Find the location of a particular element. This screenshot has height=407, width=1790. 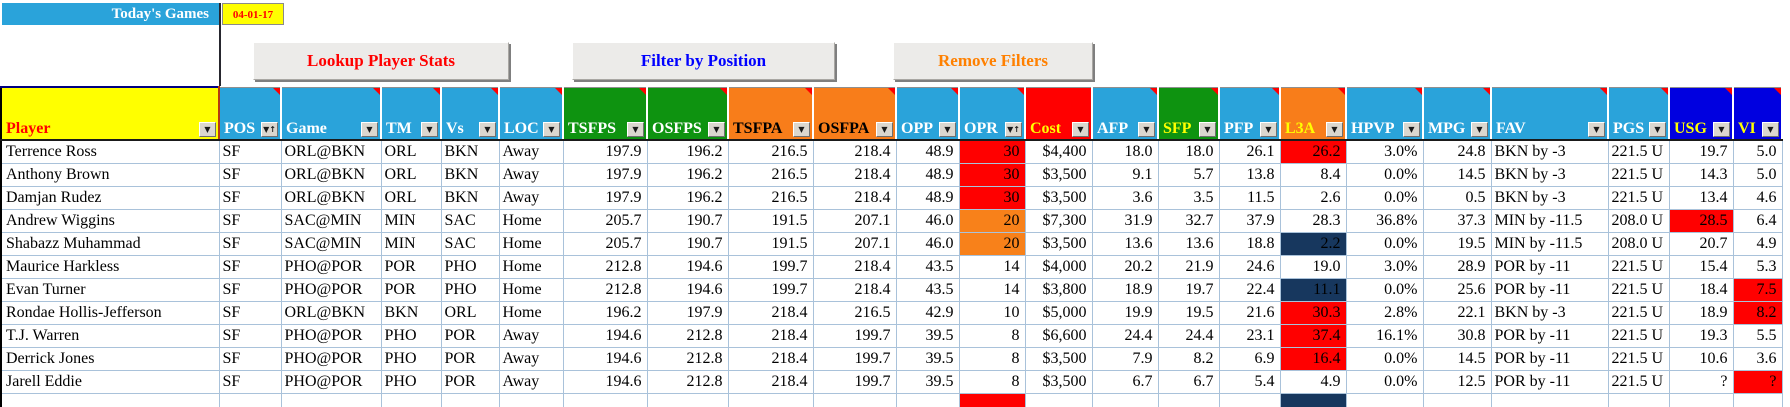

cell-mpg: 0.5 is located at coordinates (1457, 198).